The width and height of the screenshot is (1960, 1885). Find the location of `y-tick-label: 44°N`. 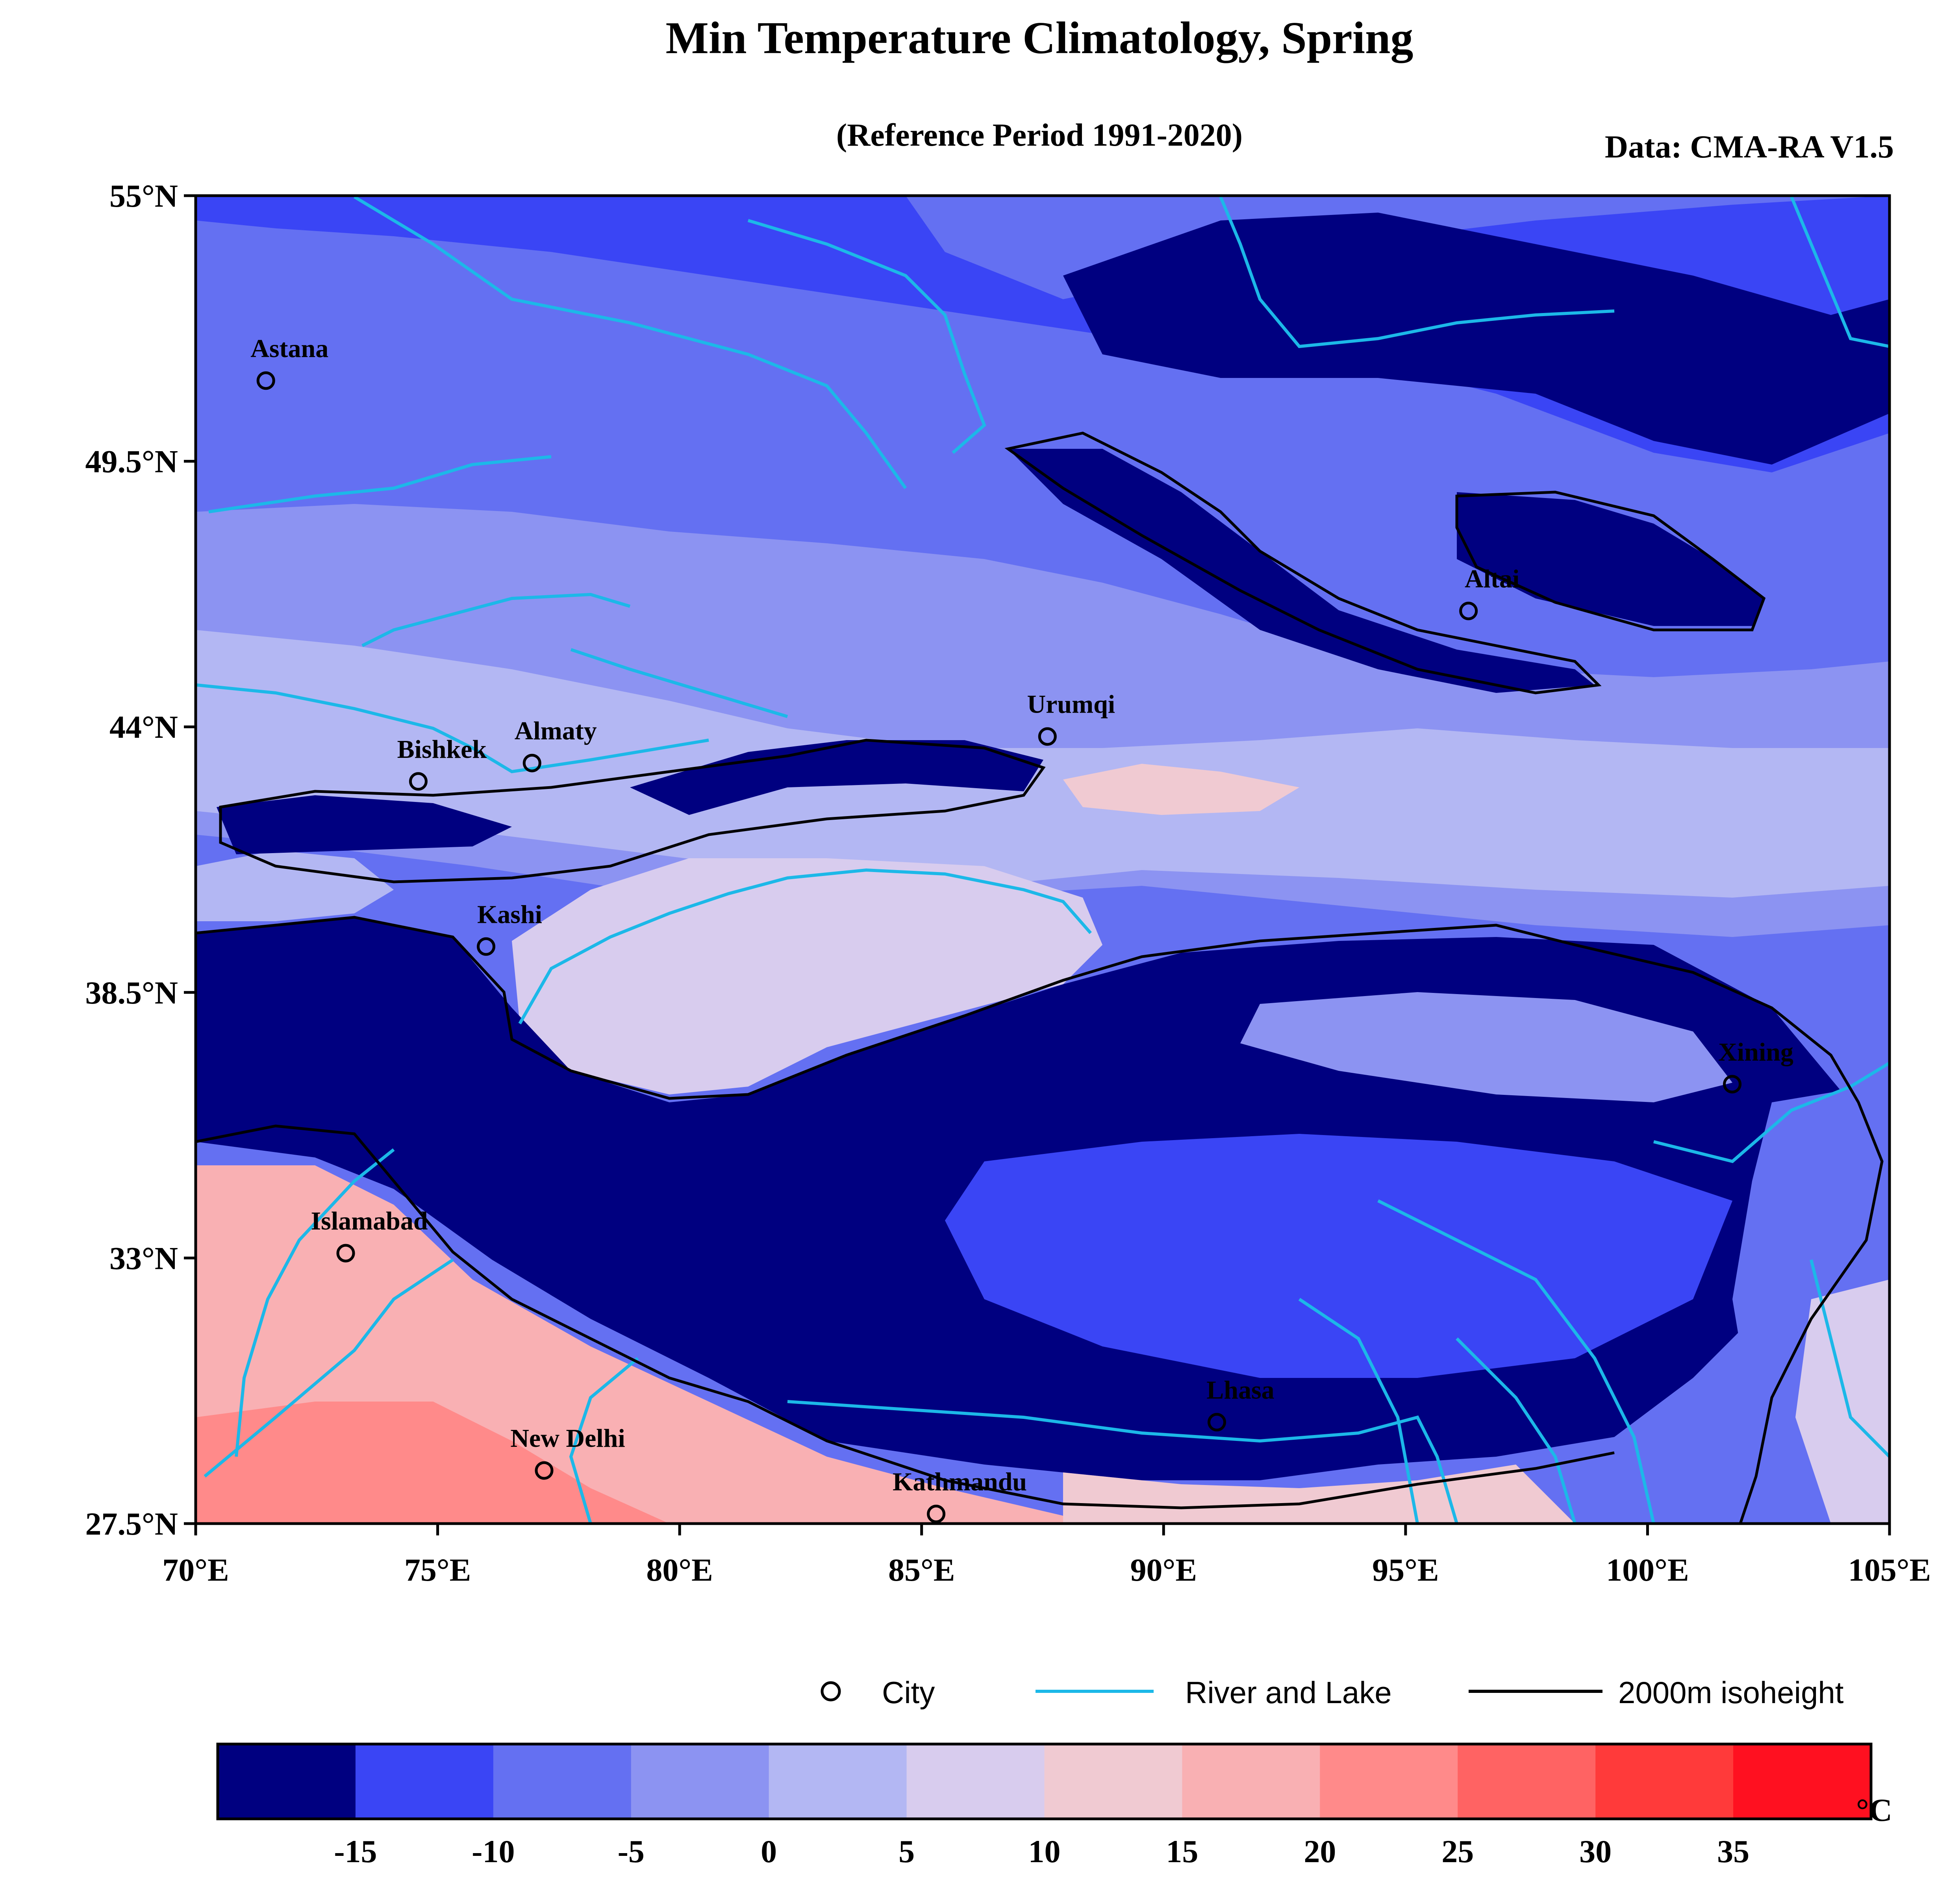

y-tick-label: 44°N is located at coordinates (143, 727).